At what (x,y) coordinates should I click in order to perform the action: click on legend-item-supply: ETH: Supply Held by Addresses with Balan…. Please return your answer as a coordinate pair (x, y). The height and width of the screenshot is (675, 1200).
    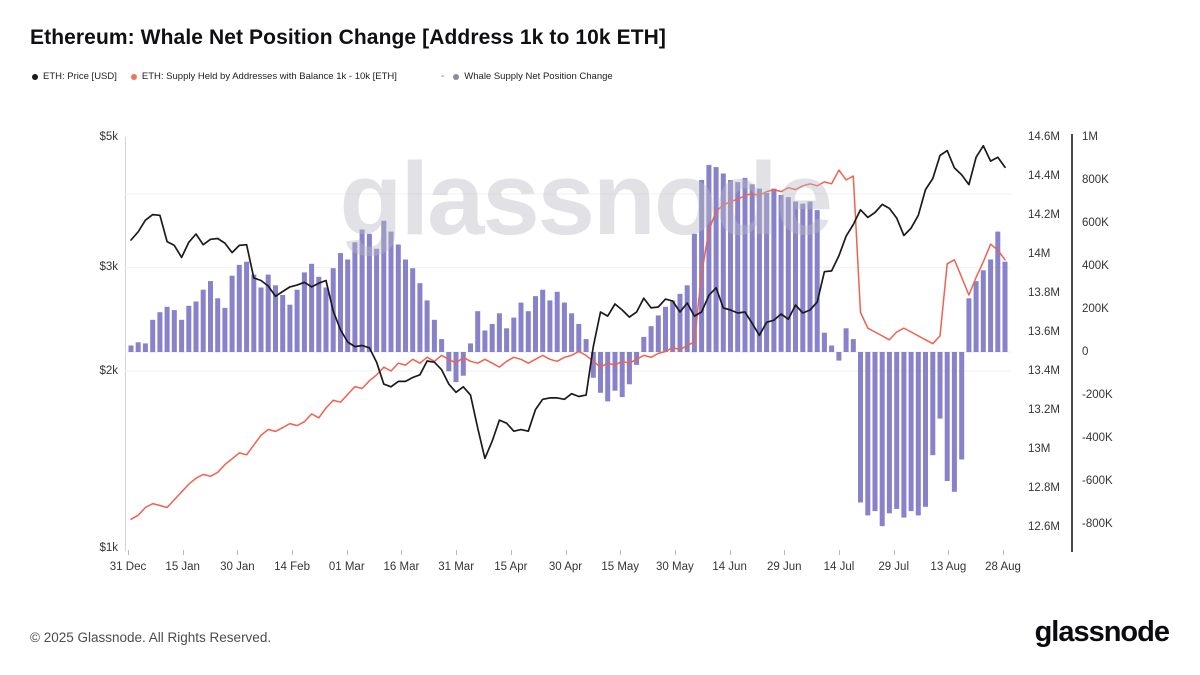
    Looking at the image, I should click on (263, 76).